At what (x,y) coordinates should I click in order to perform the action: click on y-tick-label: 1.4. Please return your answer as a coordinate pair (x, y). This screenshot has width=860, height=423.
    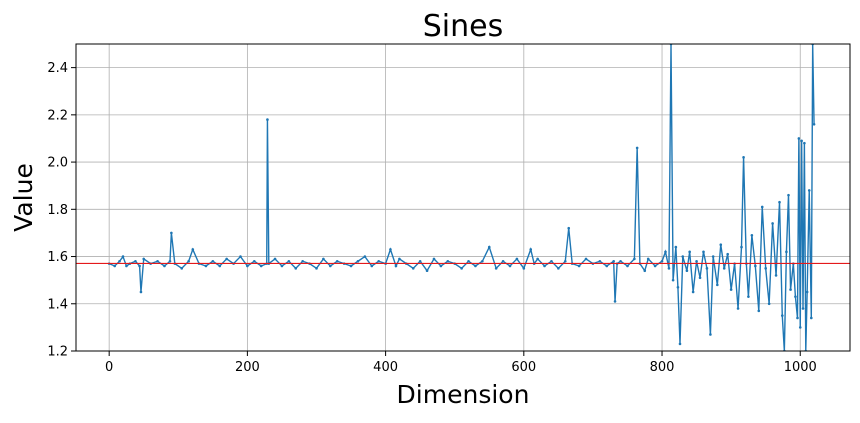
    Looking at the image, I should click on (57, 304).